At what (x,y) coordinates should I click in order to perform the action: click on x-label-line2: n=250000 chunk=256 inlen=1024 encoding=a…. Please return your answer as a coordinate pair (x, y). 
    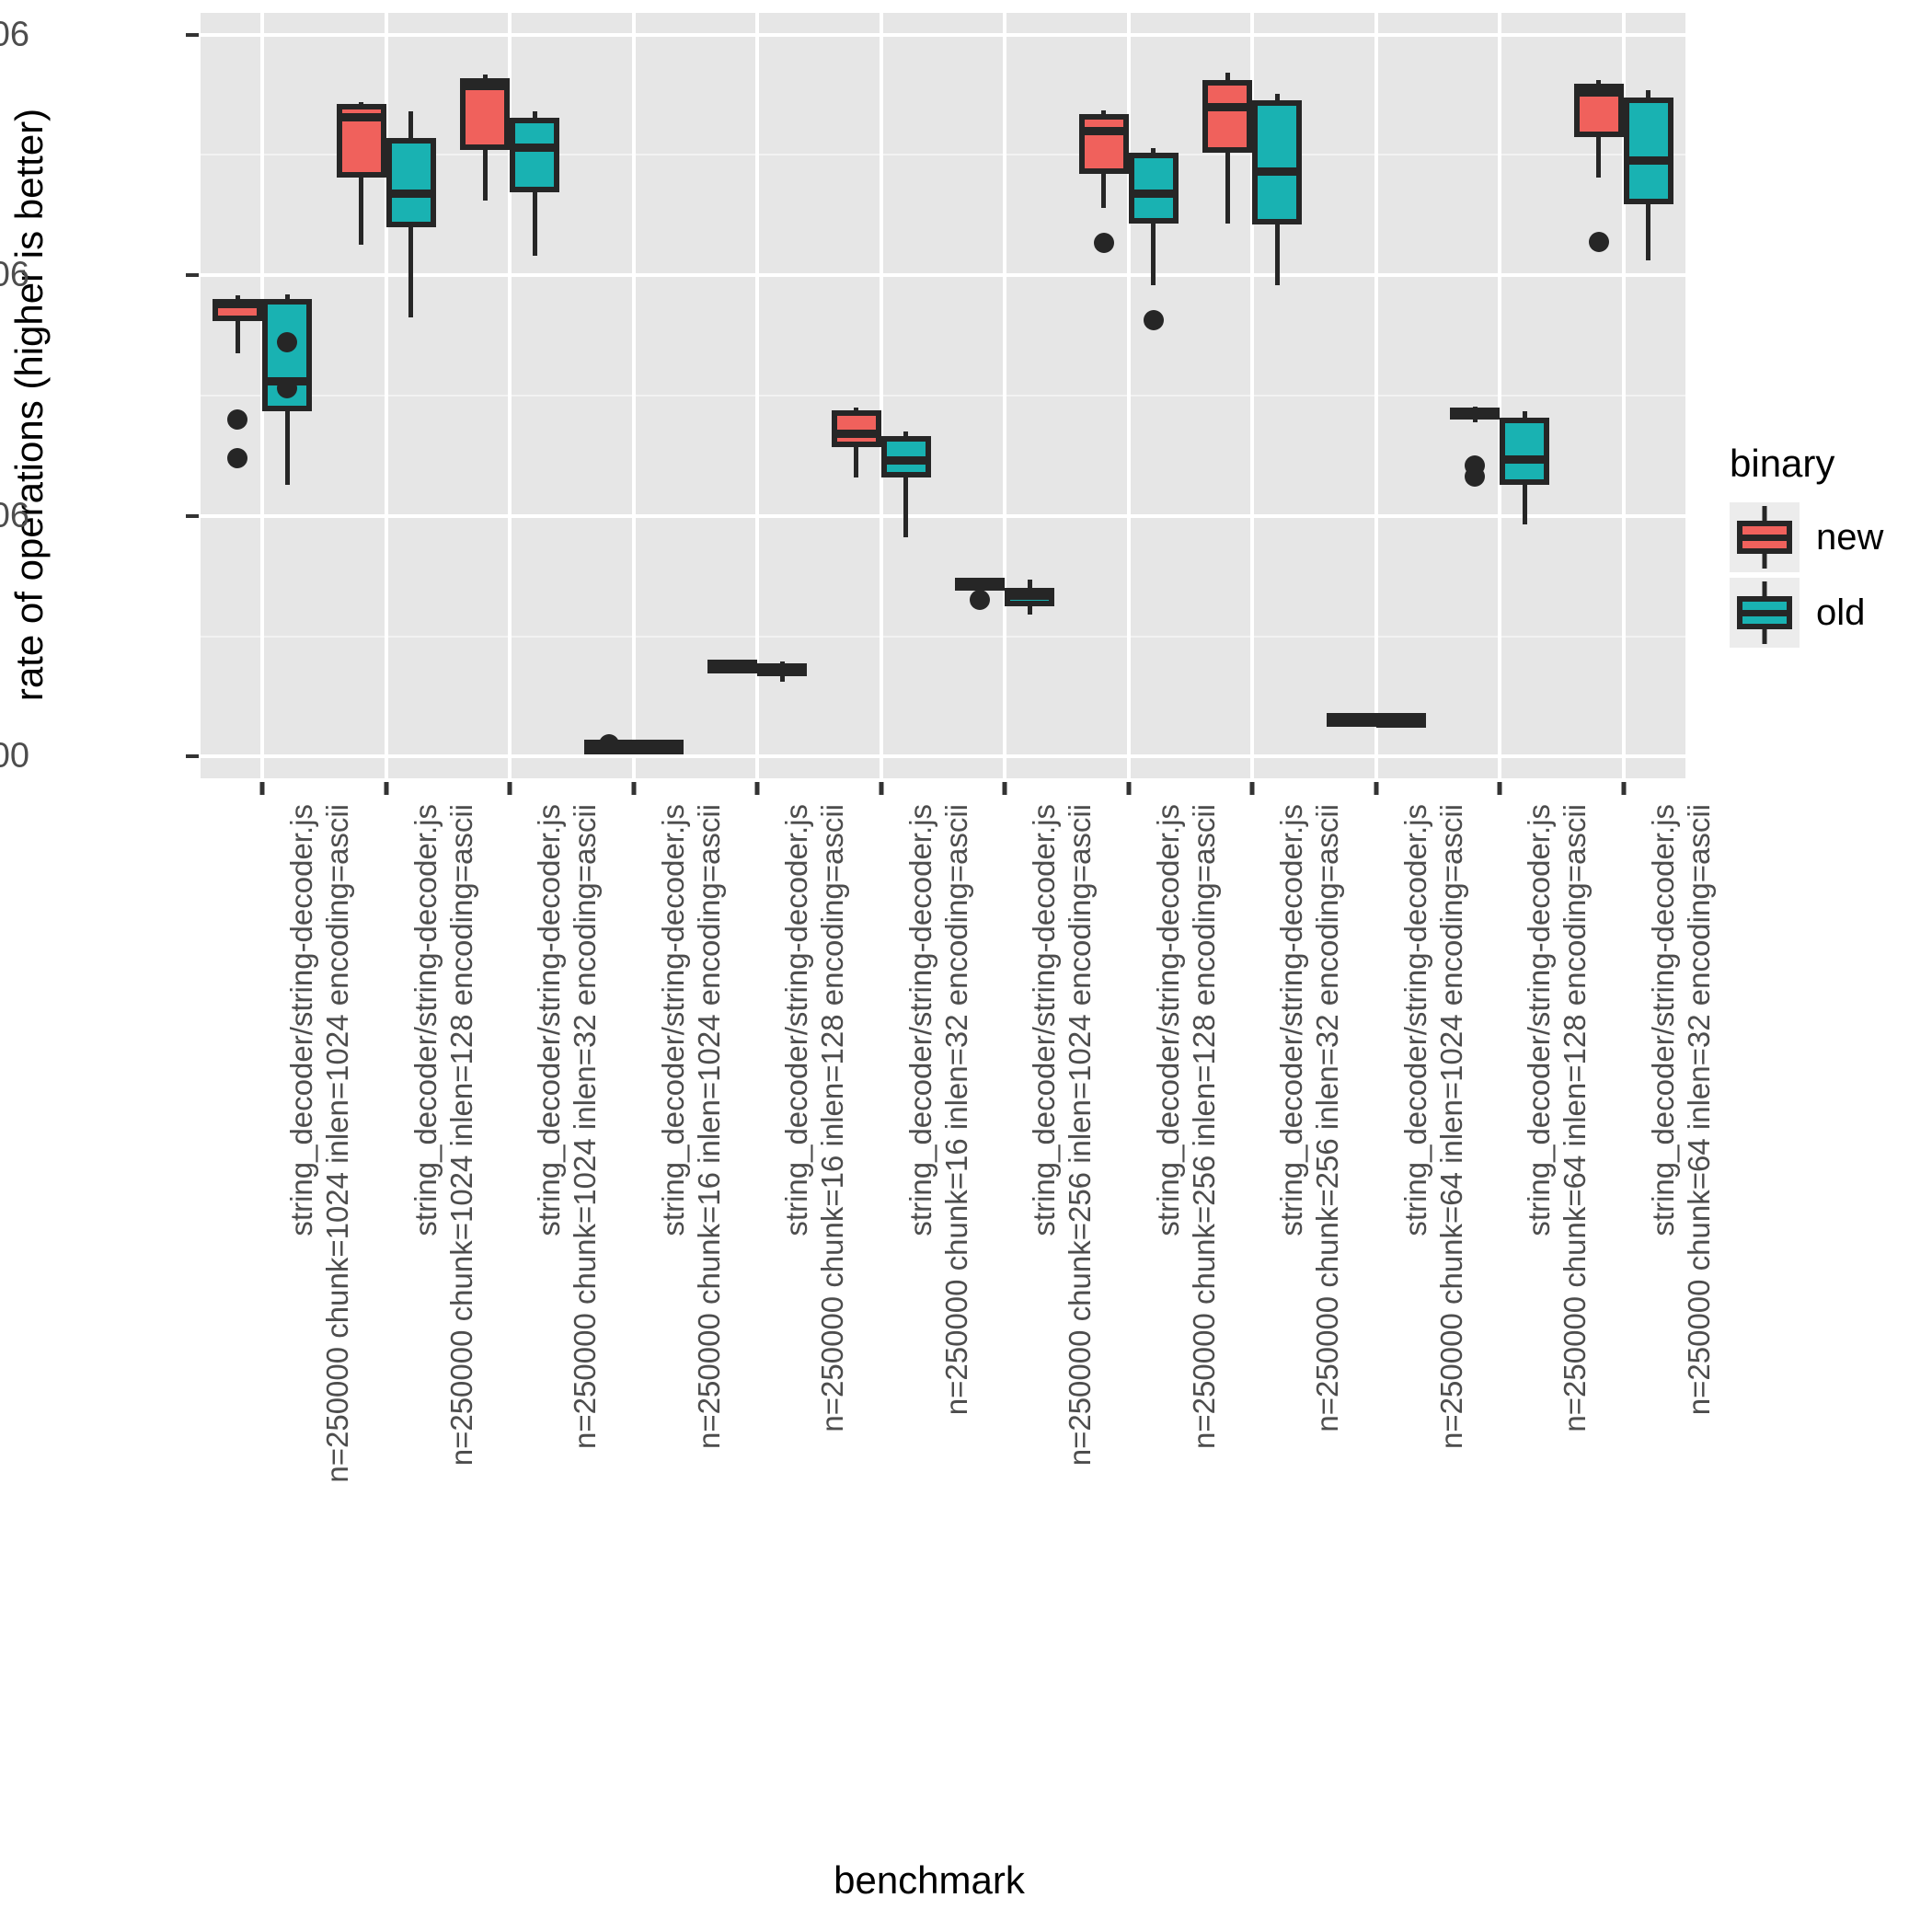
    Looking at the image, I should click on (1080, 1135).